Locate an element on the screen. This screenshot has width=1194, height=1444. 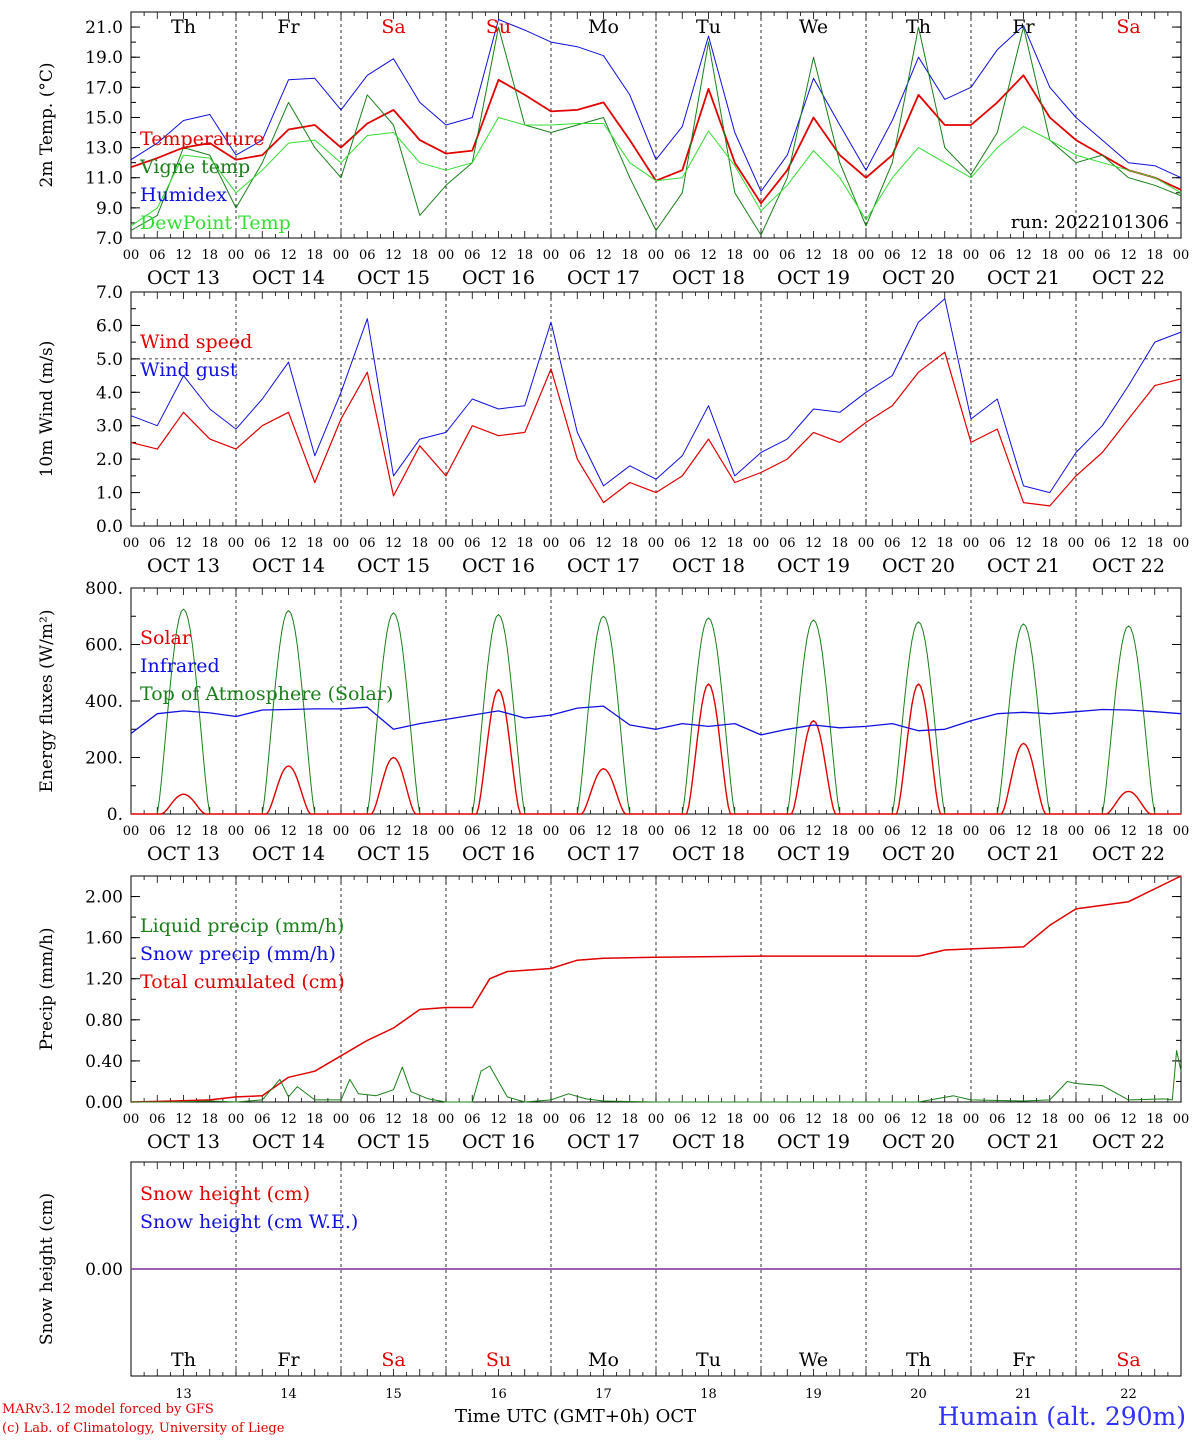
y-tick-label: 4.0 is located at coordinates (109, 393).